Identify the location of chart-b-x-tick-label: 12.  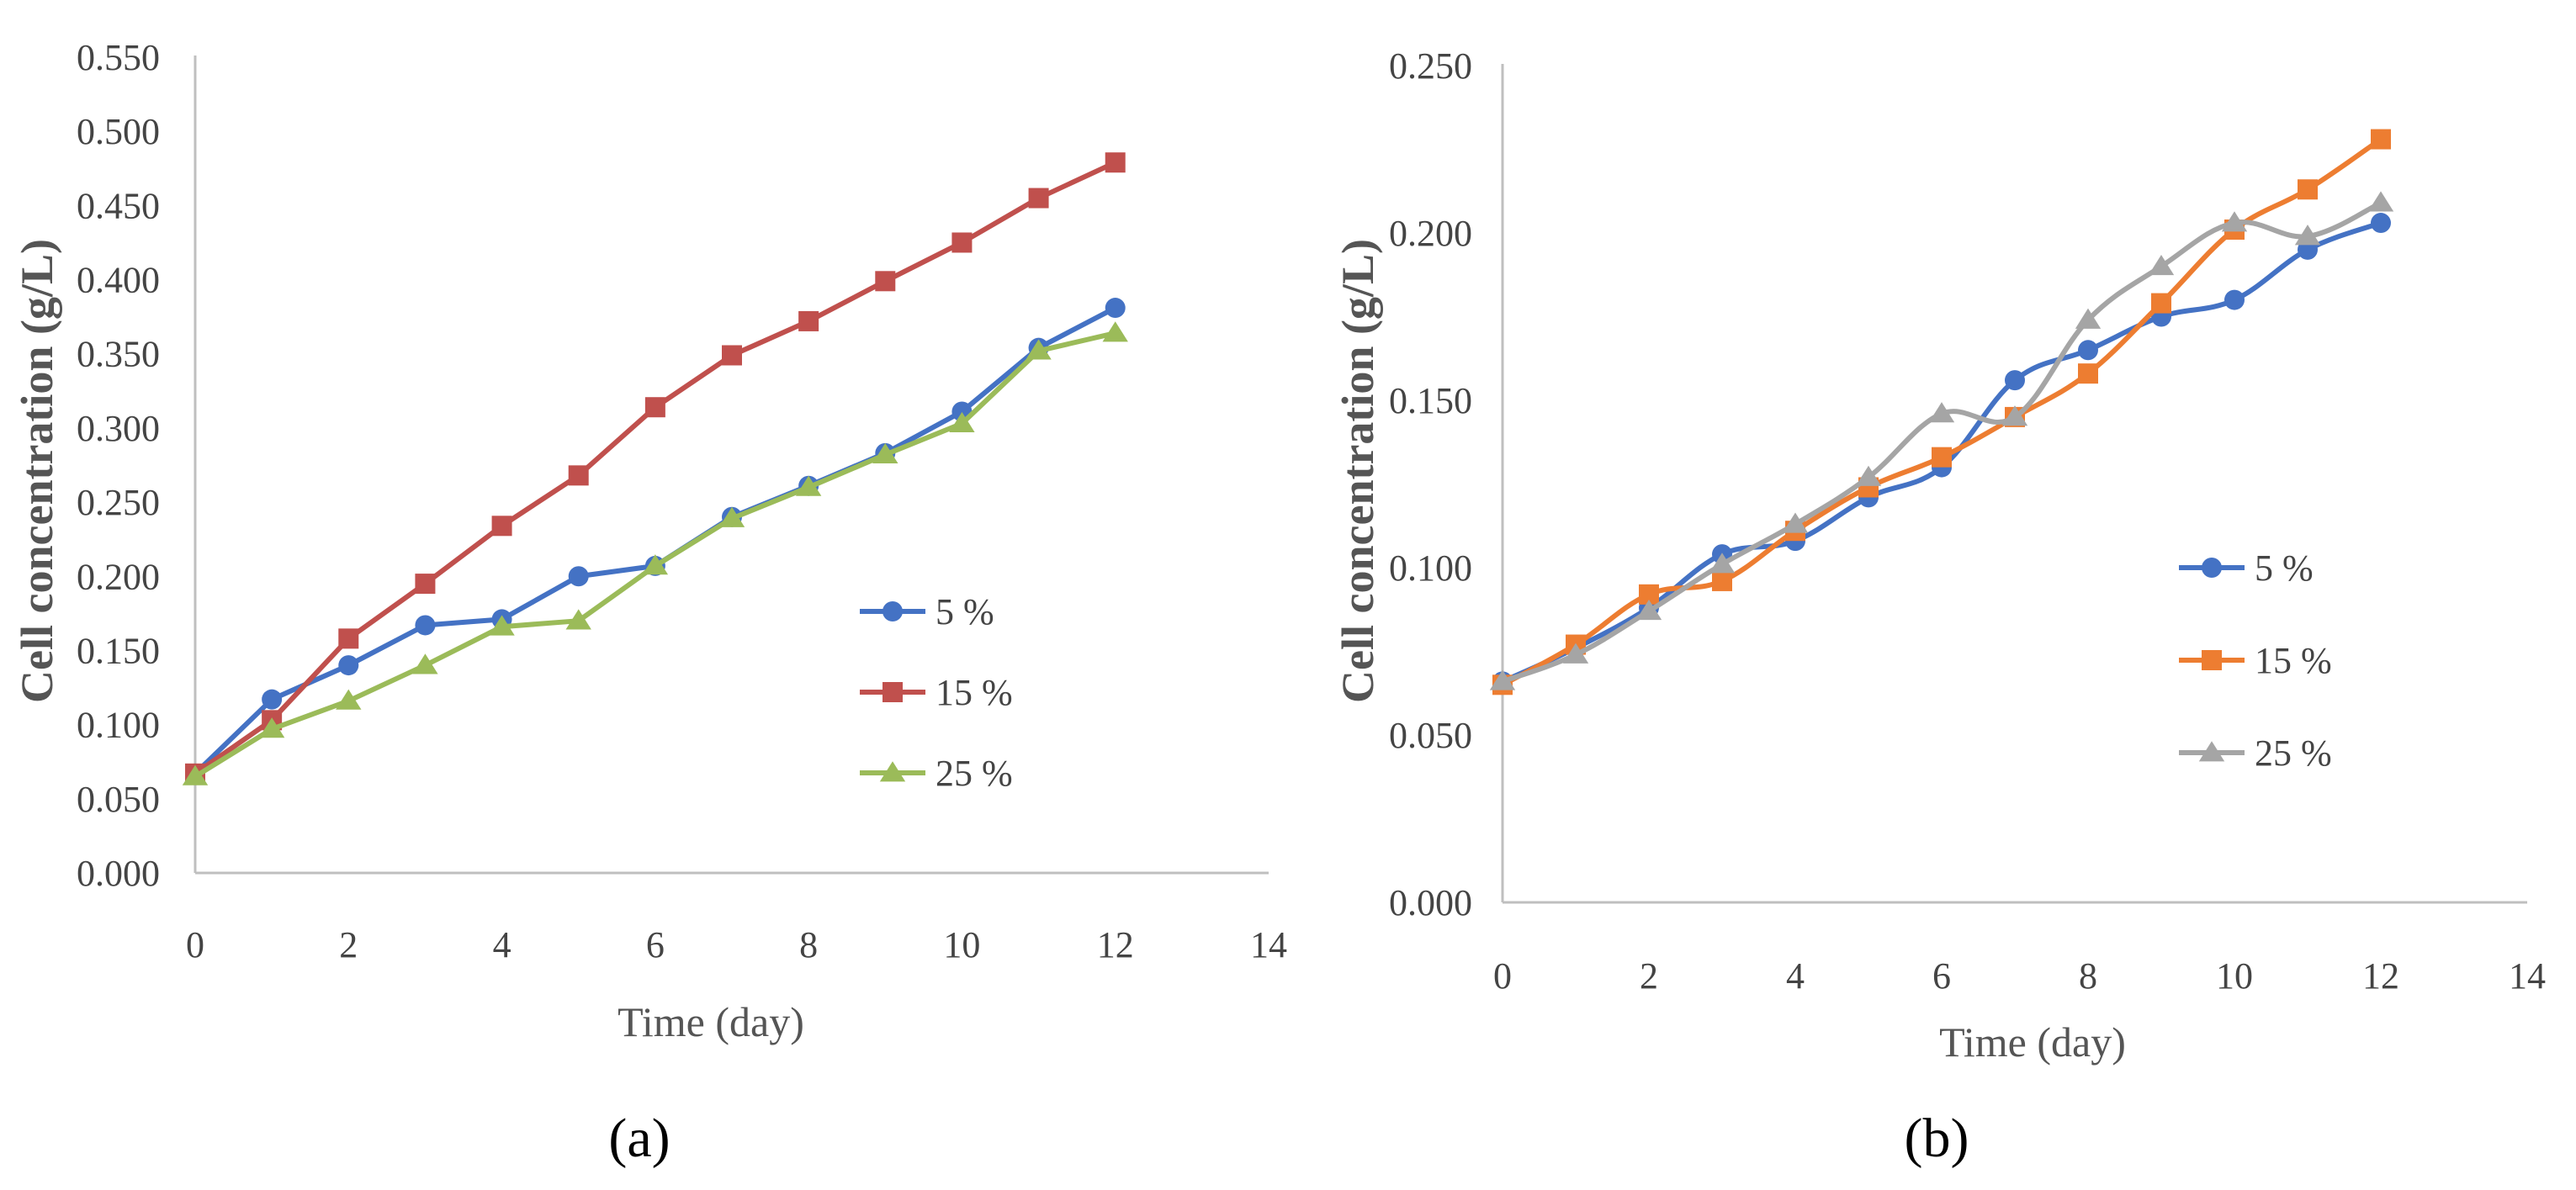
(2380, 976).